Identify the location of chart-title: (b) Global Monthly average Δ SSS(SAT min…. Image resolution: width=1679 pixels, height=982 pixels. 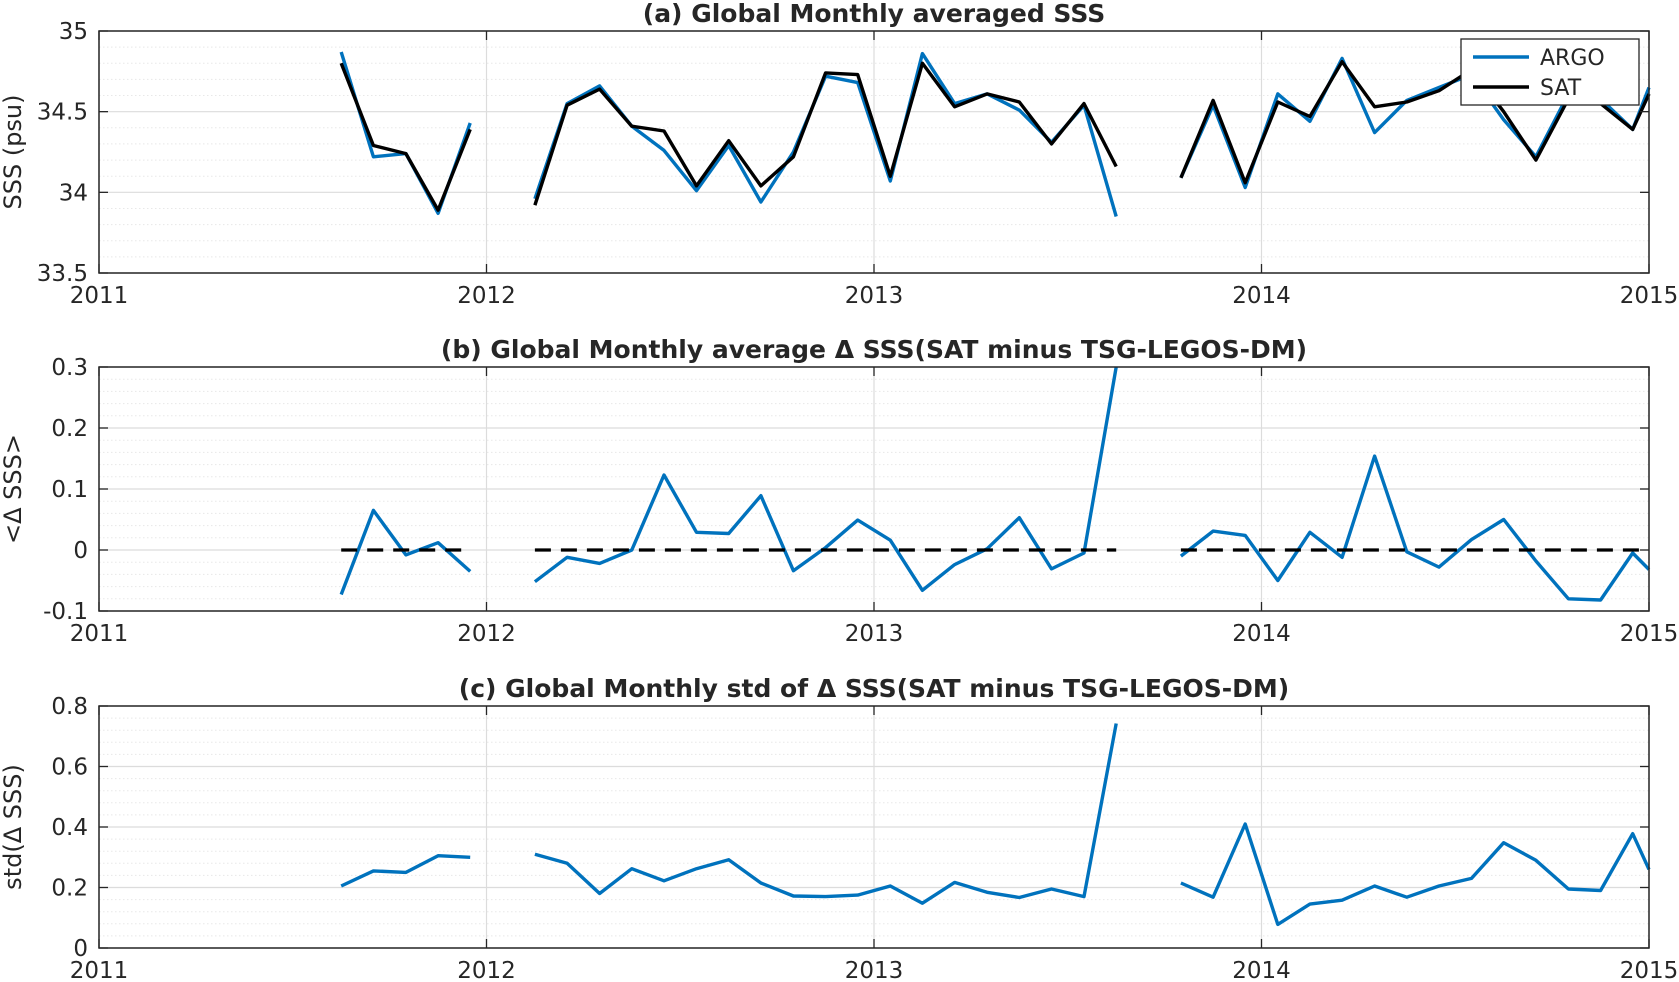
(874, 349).